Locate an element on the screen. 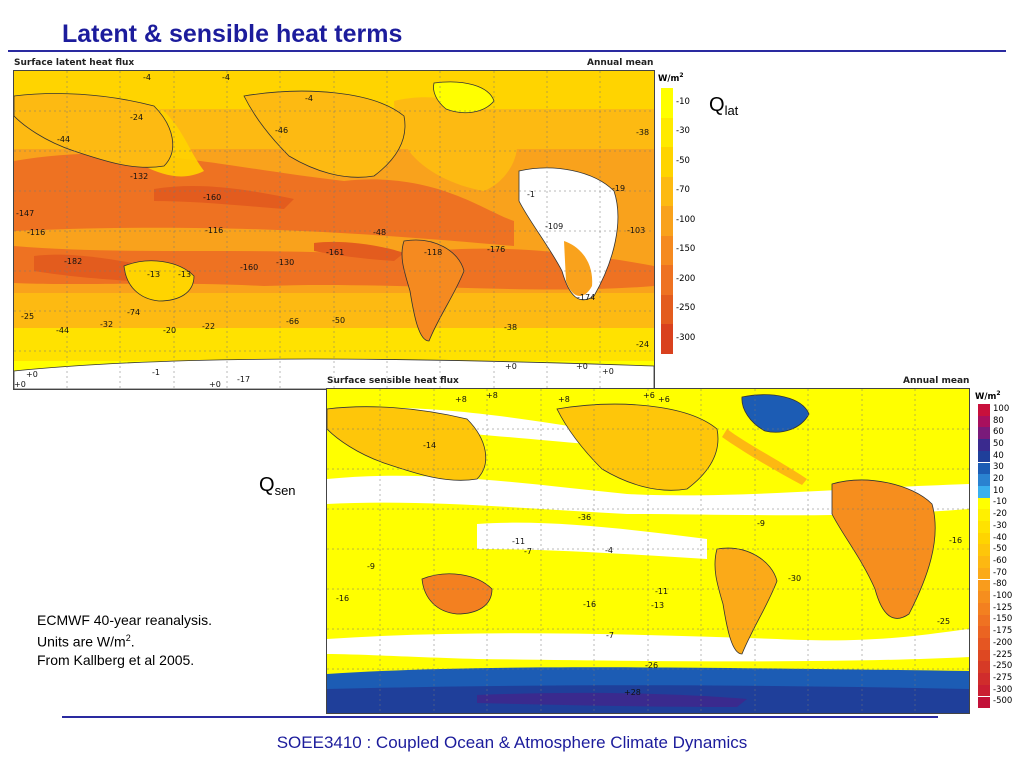  sensible-units: W/m2 is located at coordinates (988, 396).